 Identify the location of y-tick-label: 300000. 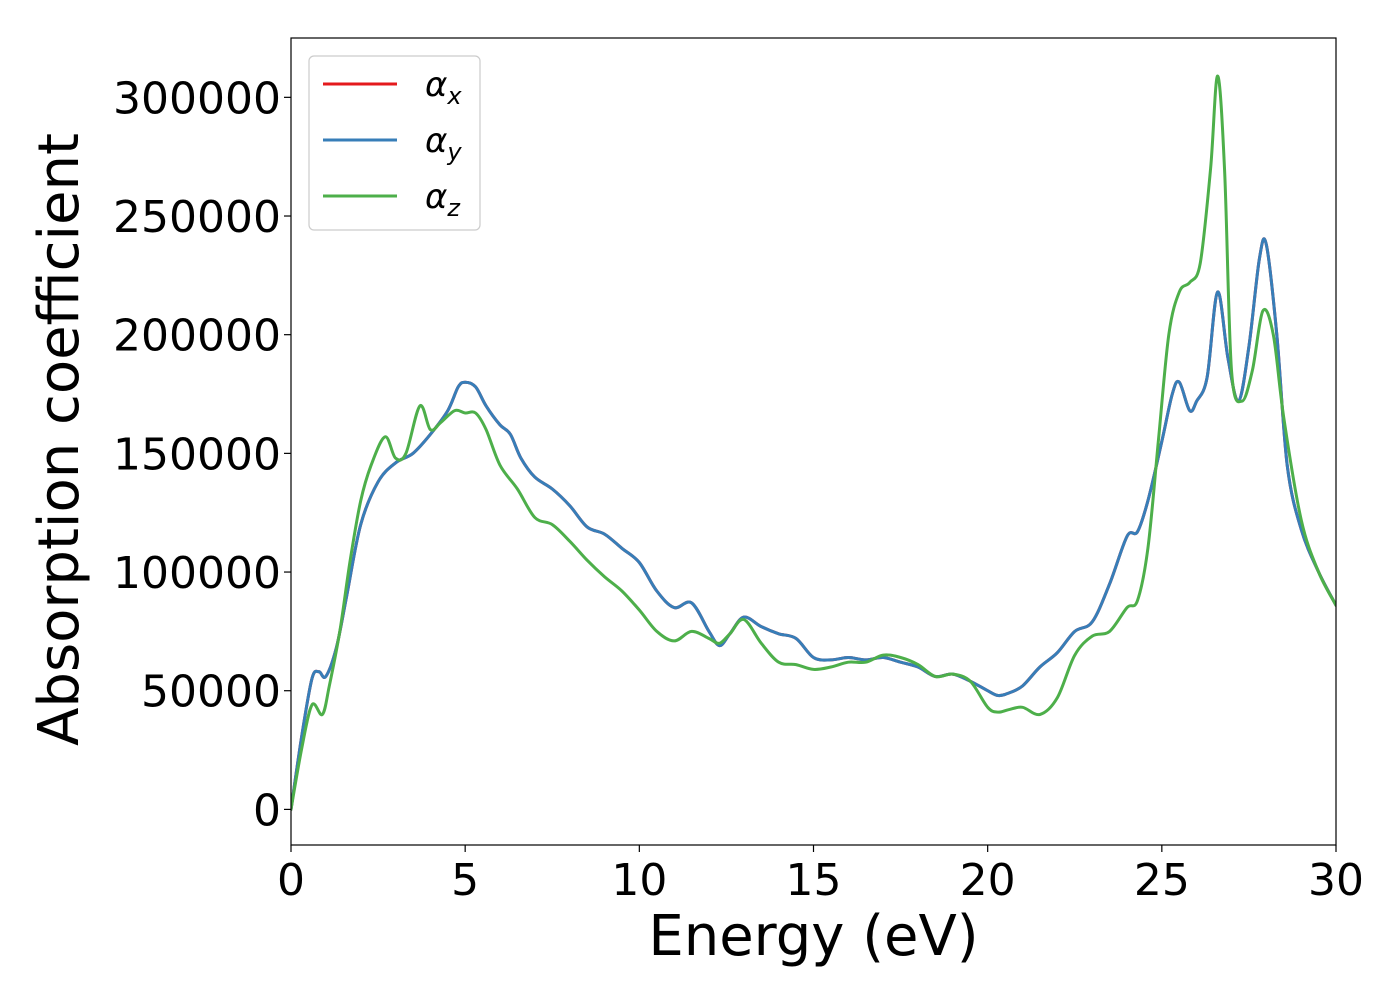
(197, 98).